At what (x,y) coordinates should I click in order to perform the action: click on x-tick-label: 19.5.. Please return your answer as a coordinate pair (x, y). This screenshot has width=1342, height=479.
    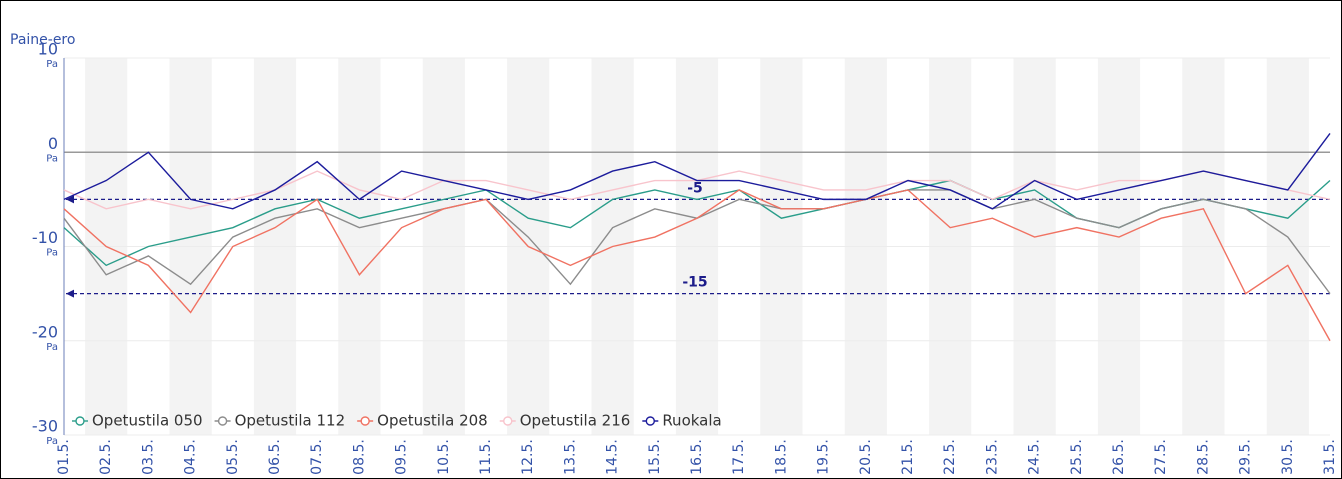
    Looking at the image, I should click on (824, 457).